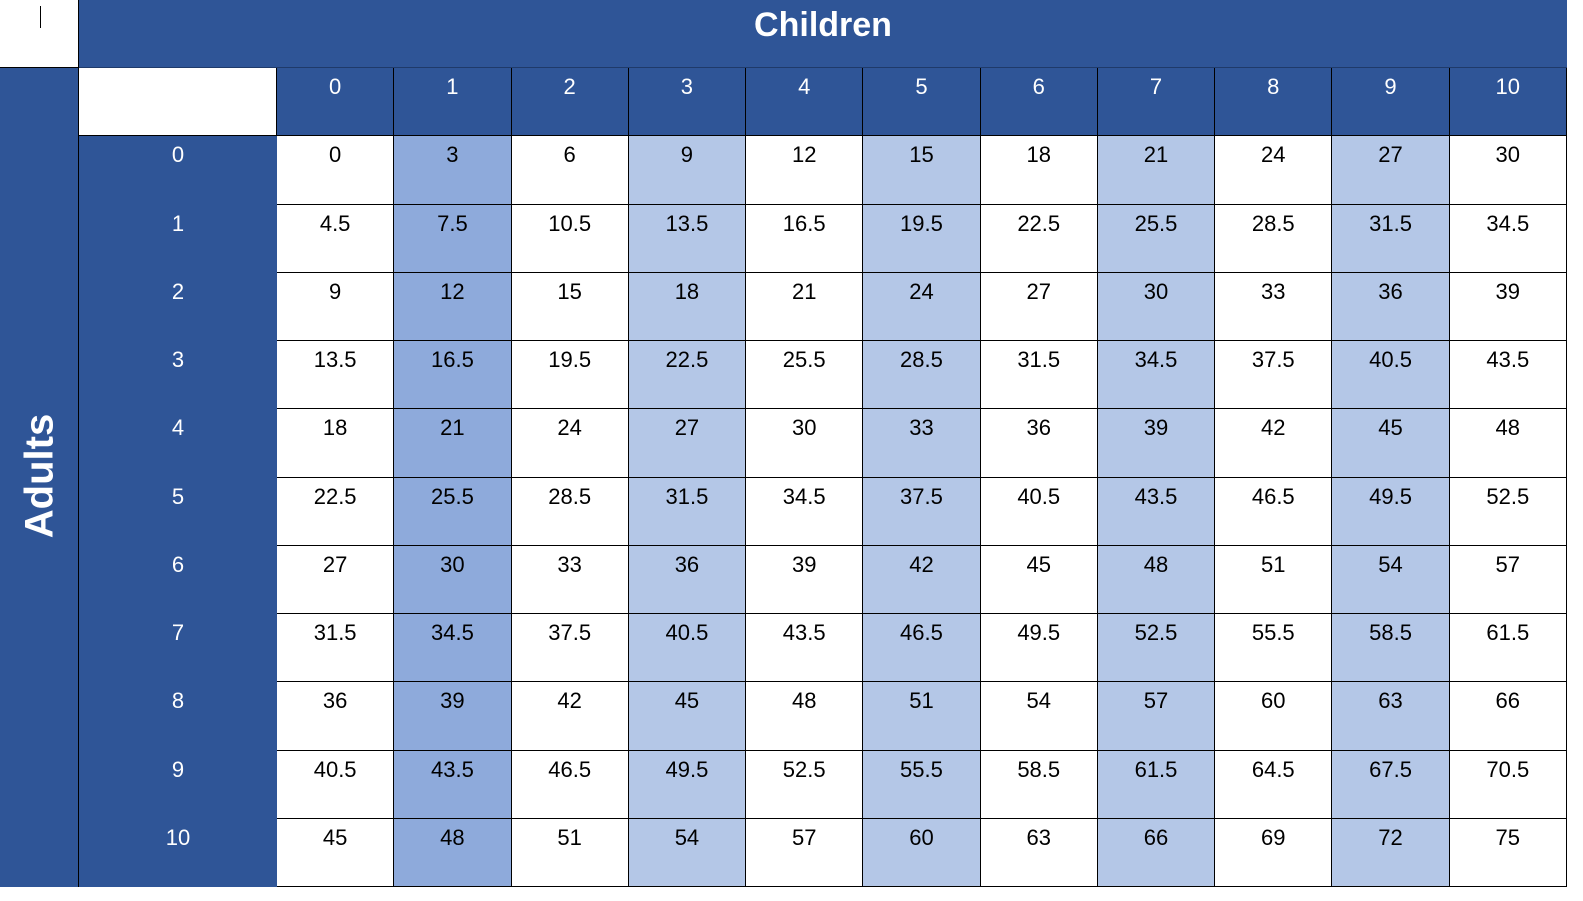 The image size is (1583, 901). I want to click on children-title: Children, so click(823, 25).